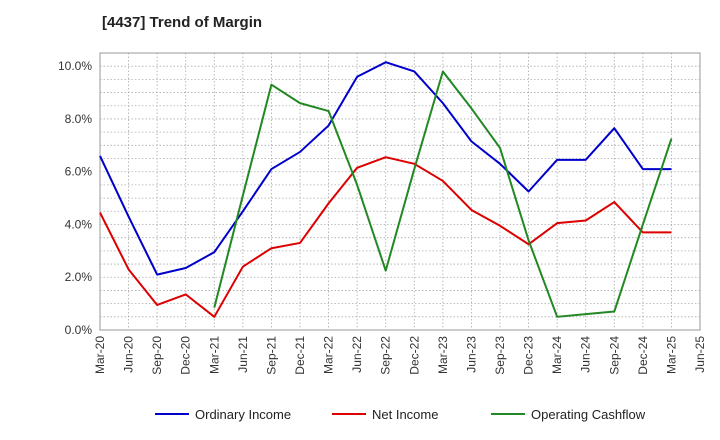  Describe the element at coordinates (405, 414) in the screenshot. I see `legend-label-net-income: Net Income` at that location.